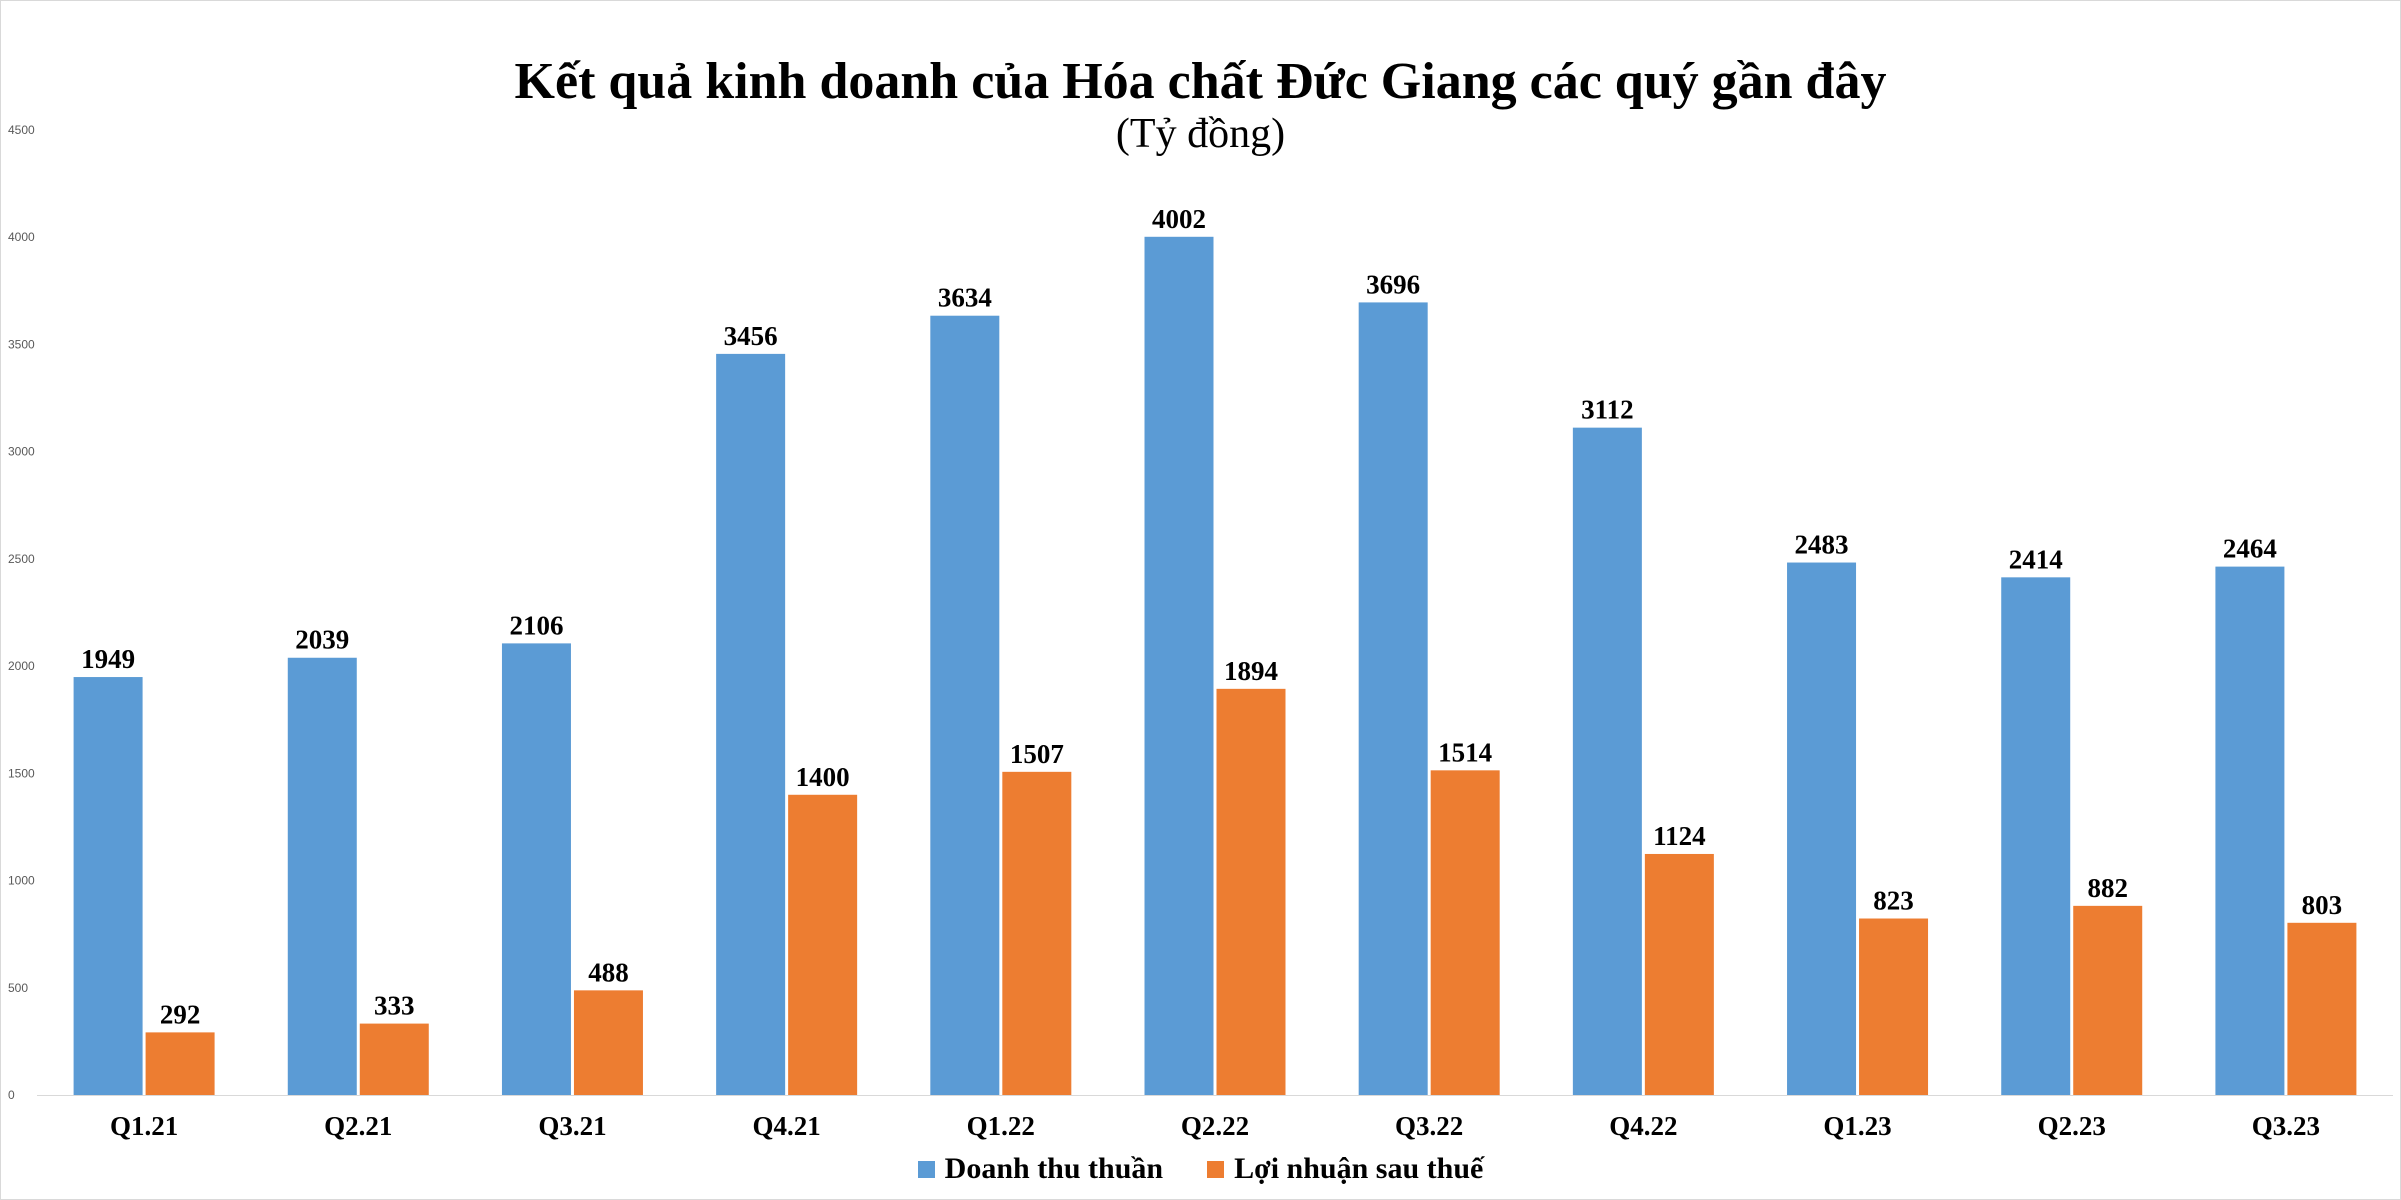 Image resolution: width=2401 pixels, height=1200 pixels. Describe the element at coordinates (1393, 284) in the screenshot. I see `data-label-revenue: 3696` at that location.